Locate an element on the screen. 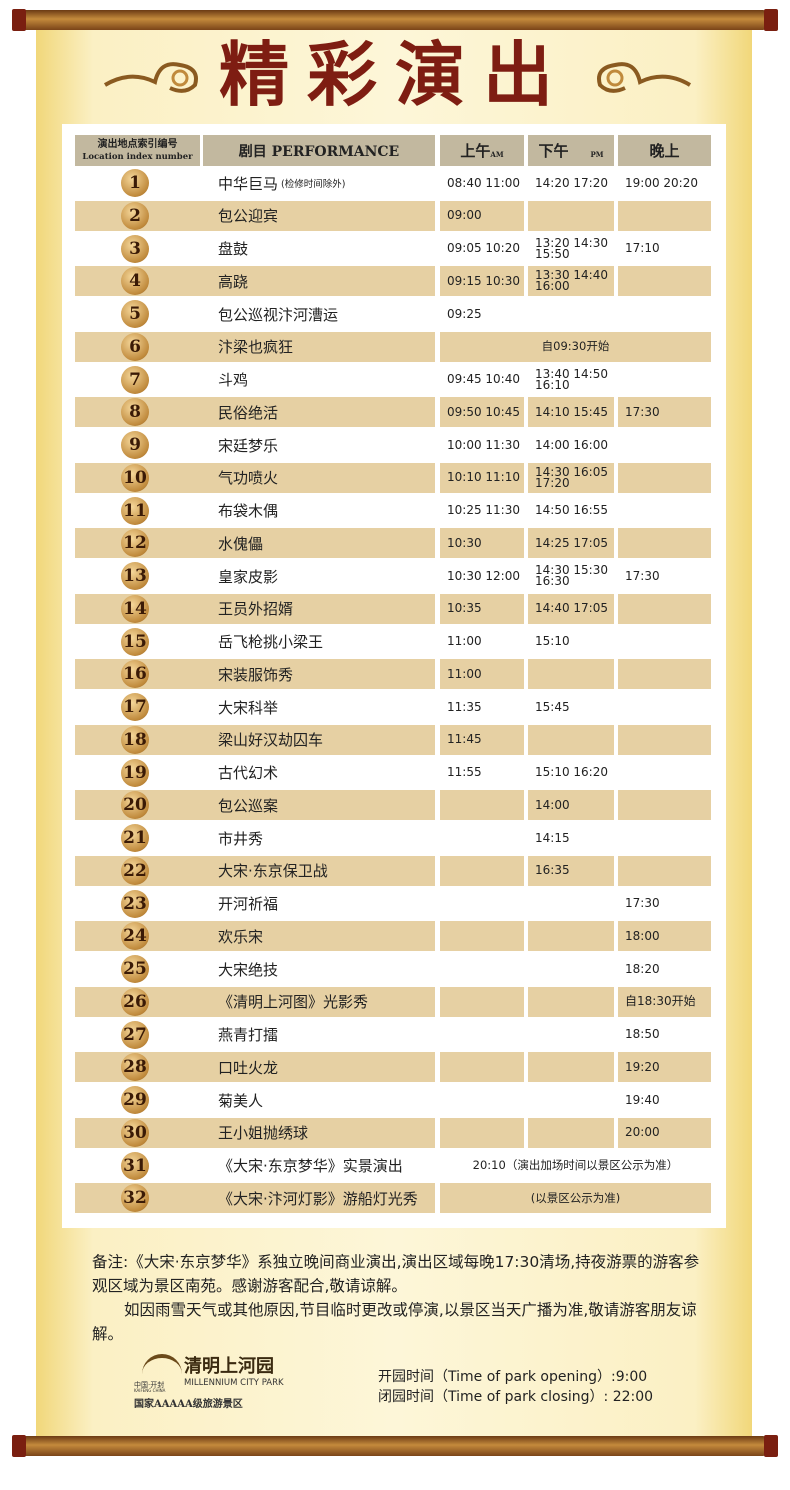  performance-name: 包公迎宾 is located at coordinates (325, 216).